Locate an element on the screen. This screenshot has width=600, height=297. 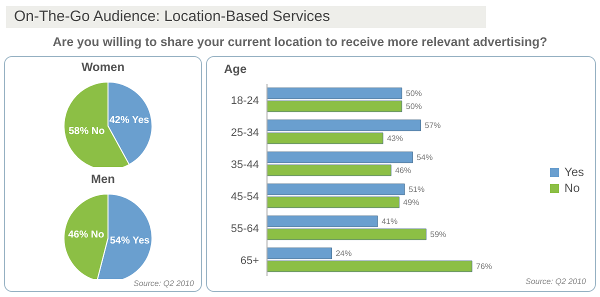
y-tick-label: 18-24 is located at coordinates (244, 100).